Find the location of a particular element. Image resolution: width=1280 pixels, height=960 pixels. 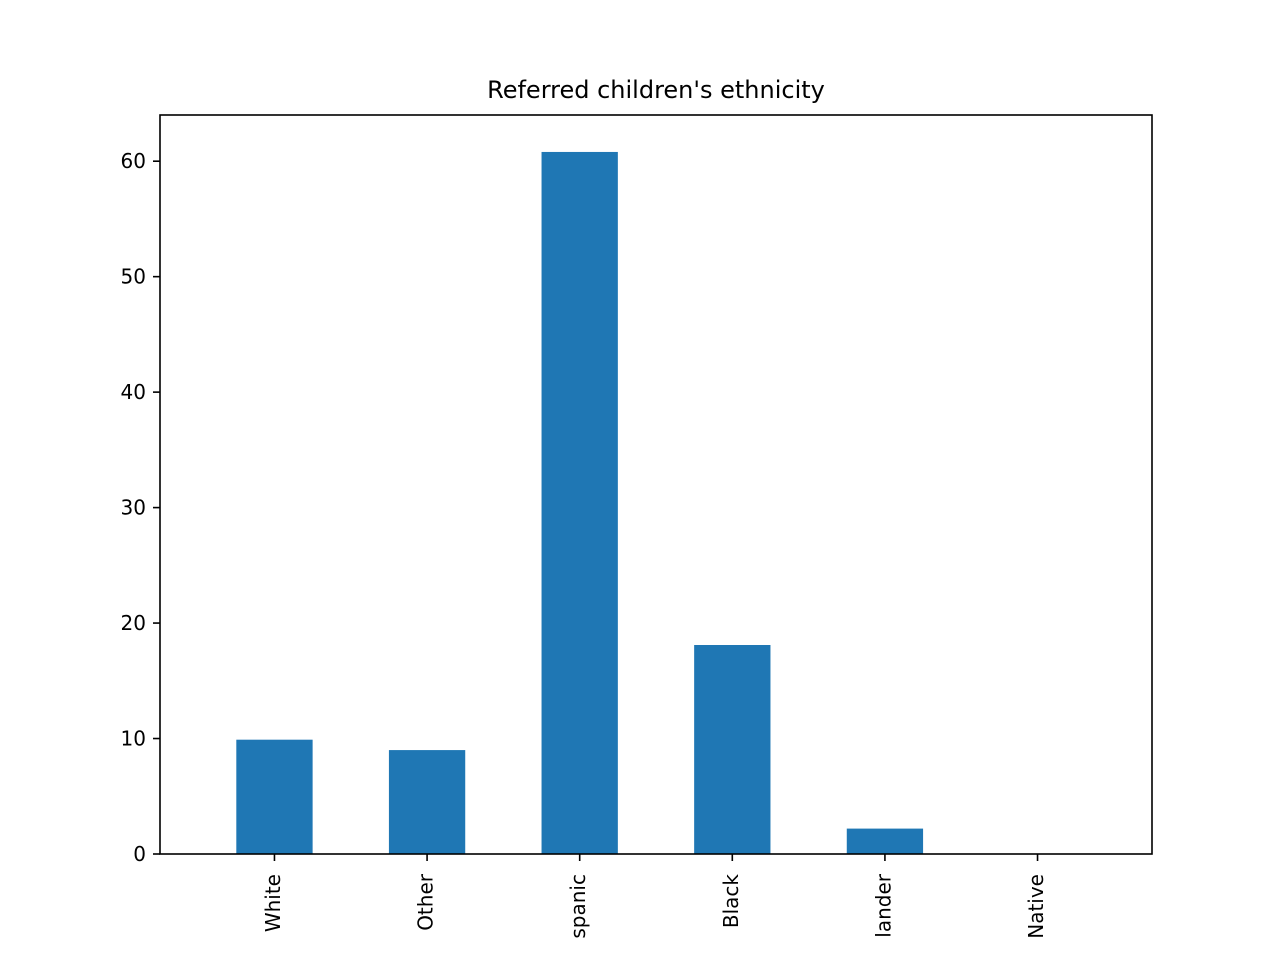

bar-white is located at coordinates (274, 796).